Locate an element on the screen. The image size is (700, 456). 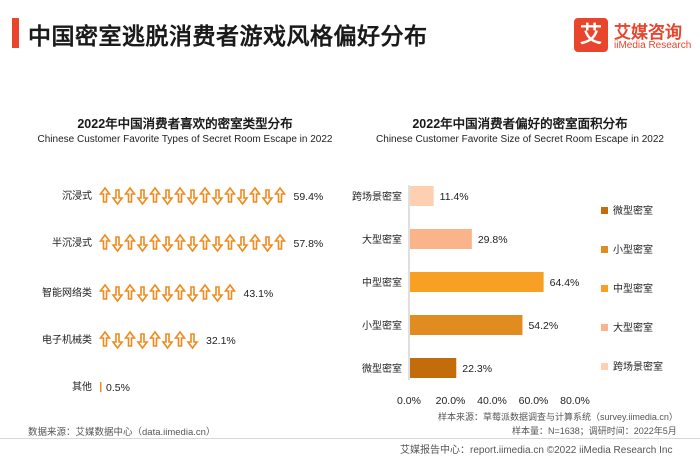
brand-logo: 艾 艾媒咨询 iiMedia Research is located at coordinates (633, 38).